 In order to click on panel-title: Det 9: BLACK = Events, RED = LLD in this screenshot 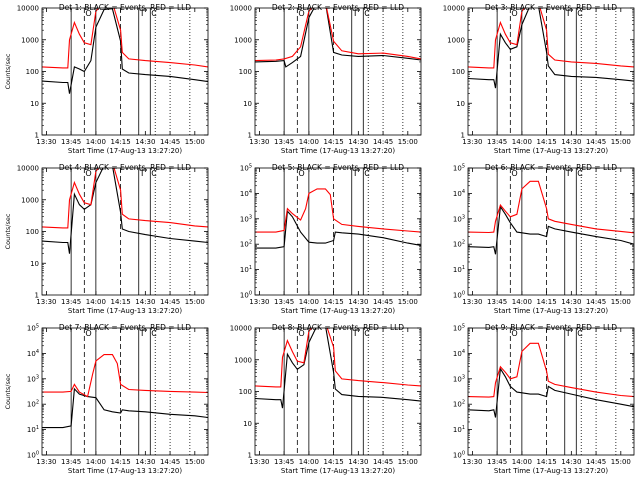, I will do `click(551, 327)`.